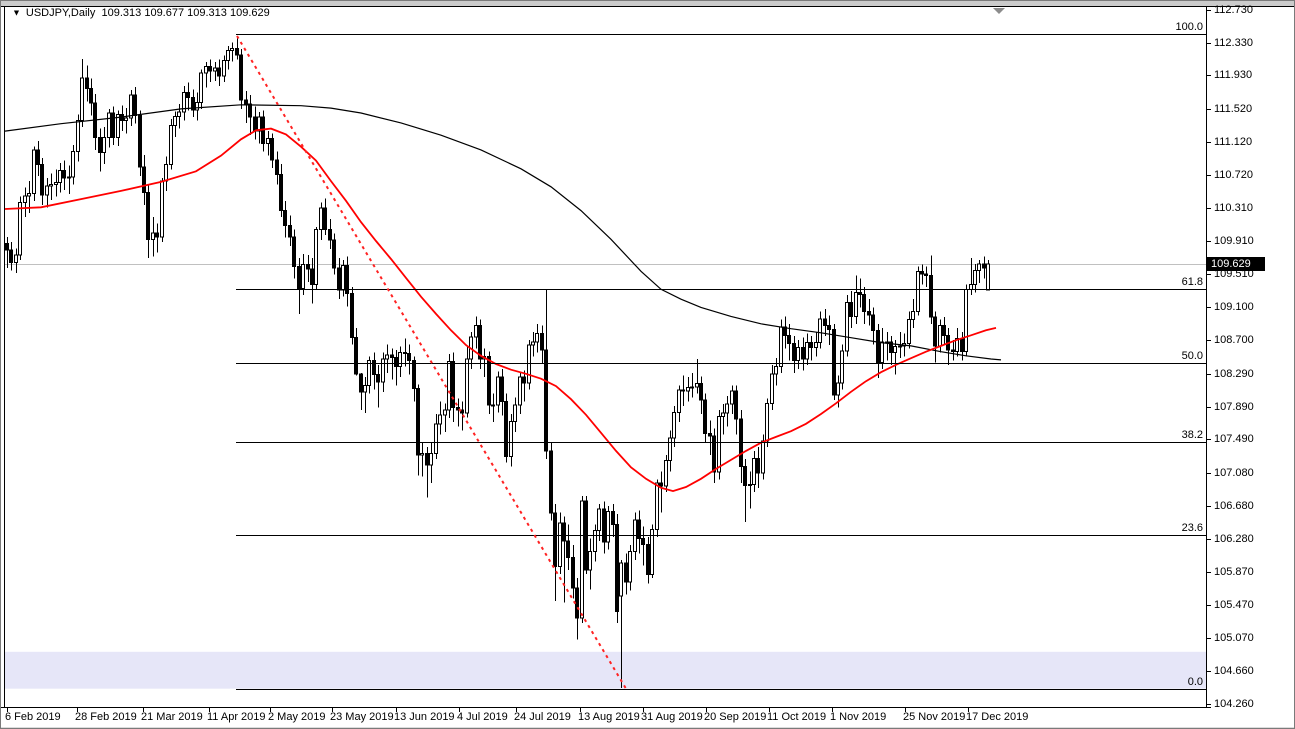 This screenshot has height=729, width=1295. What do you see at coordinates (1233, 108) in the screenshot?
I see `price-tick-label: 111.520` at bounding box center [1233, 108].